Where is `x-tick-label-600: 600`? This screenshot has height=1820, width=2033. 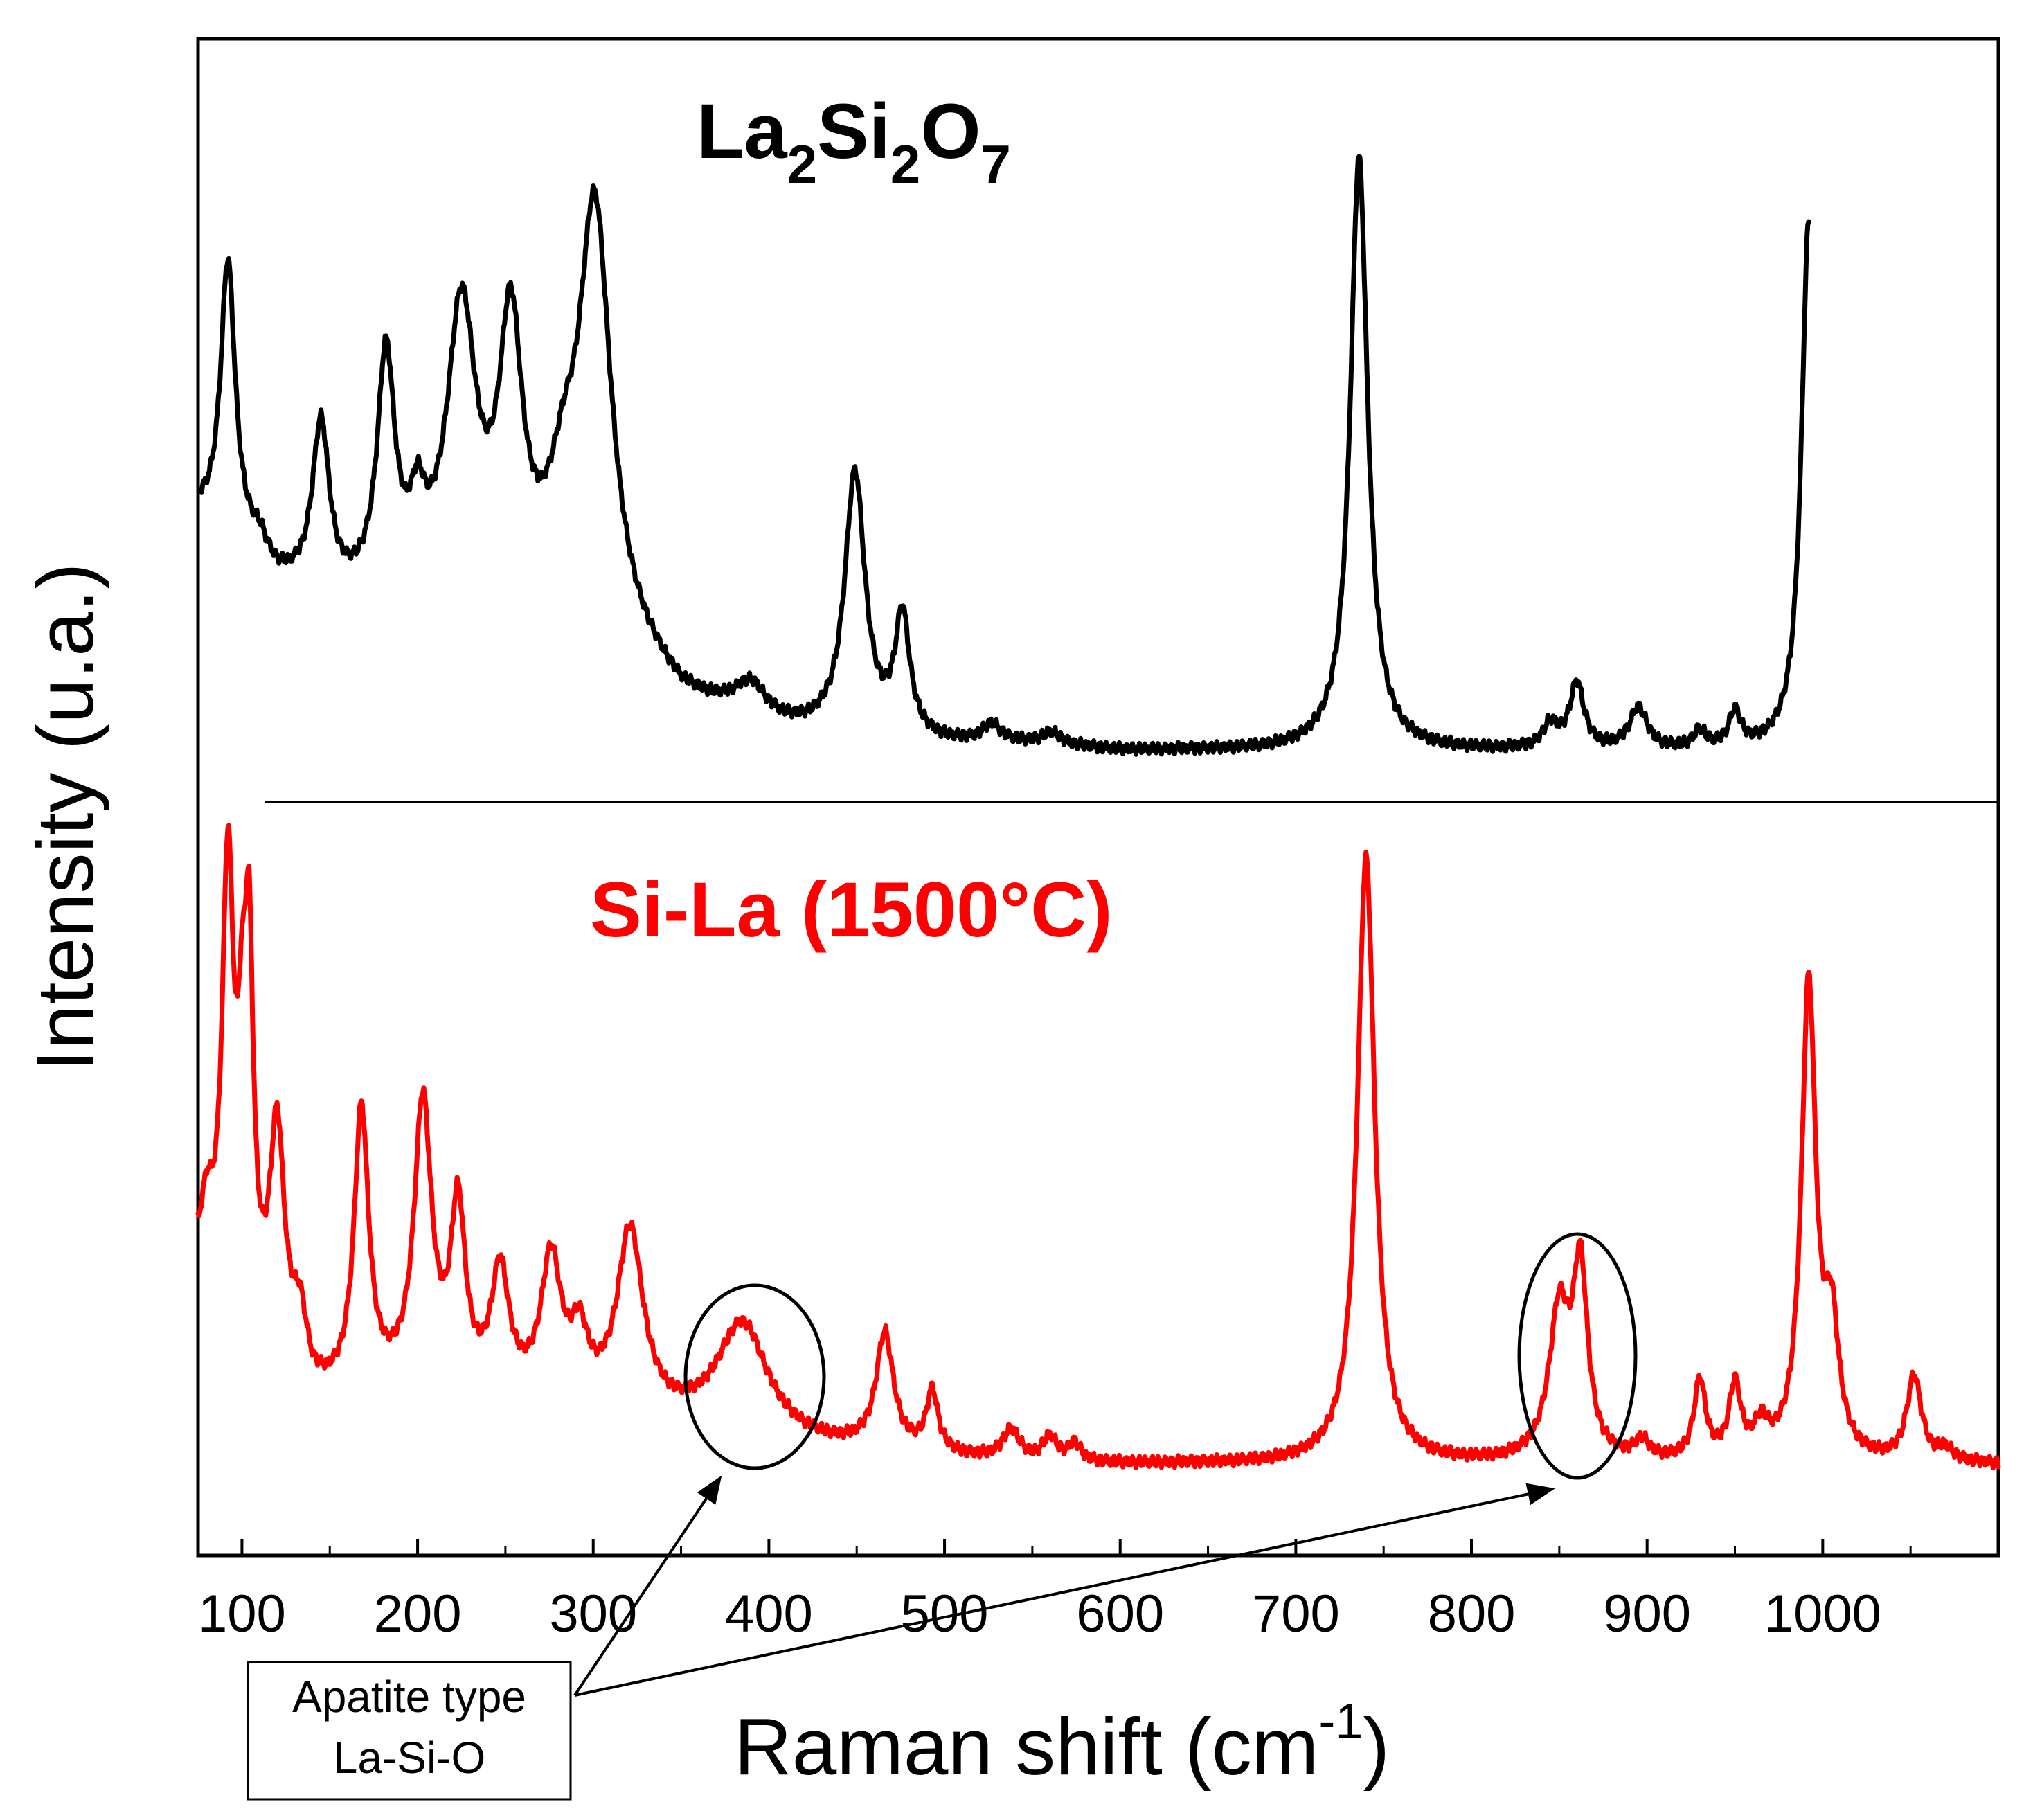
x-tick-label-600: 600 is located at coordinates (1120, 1614).